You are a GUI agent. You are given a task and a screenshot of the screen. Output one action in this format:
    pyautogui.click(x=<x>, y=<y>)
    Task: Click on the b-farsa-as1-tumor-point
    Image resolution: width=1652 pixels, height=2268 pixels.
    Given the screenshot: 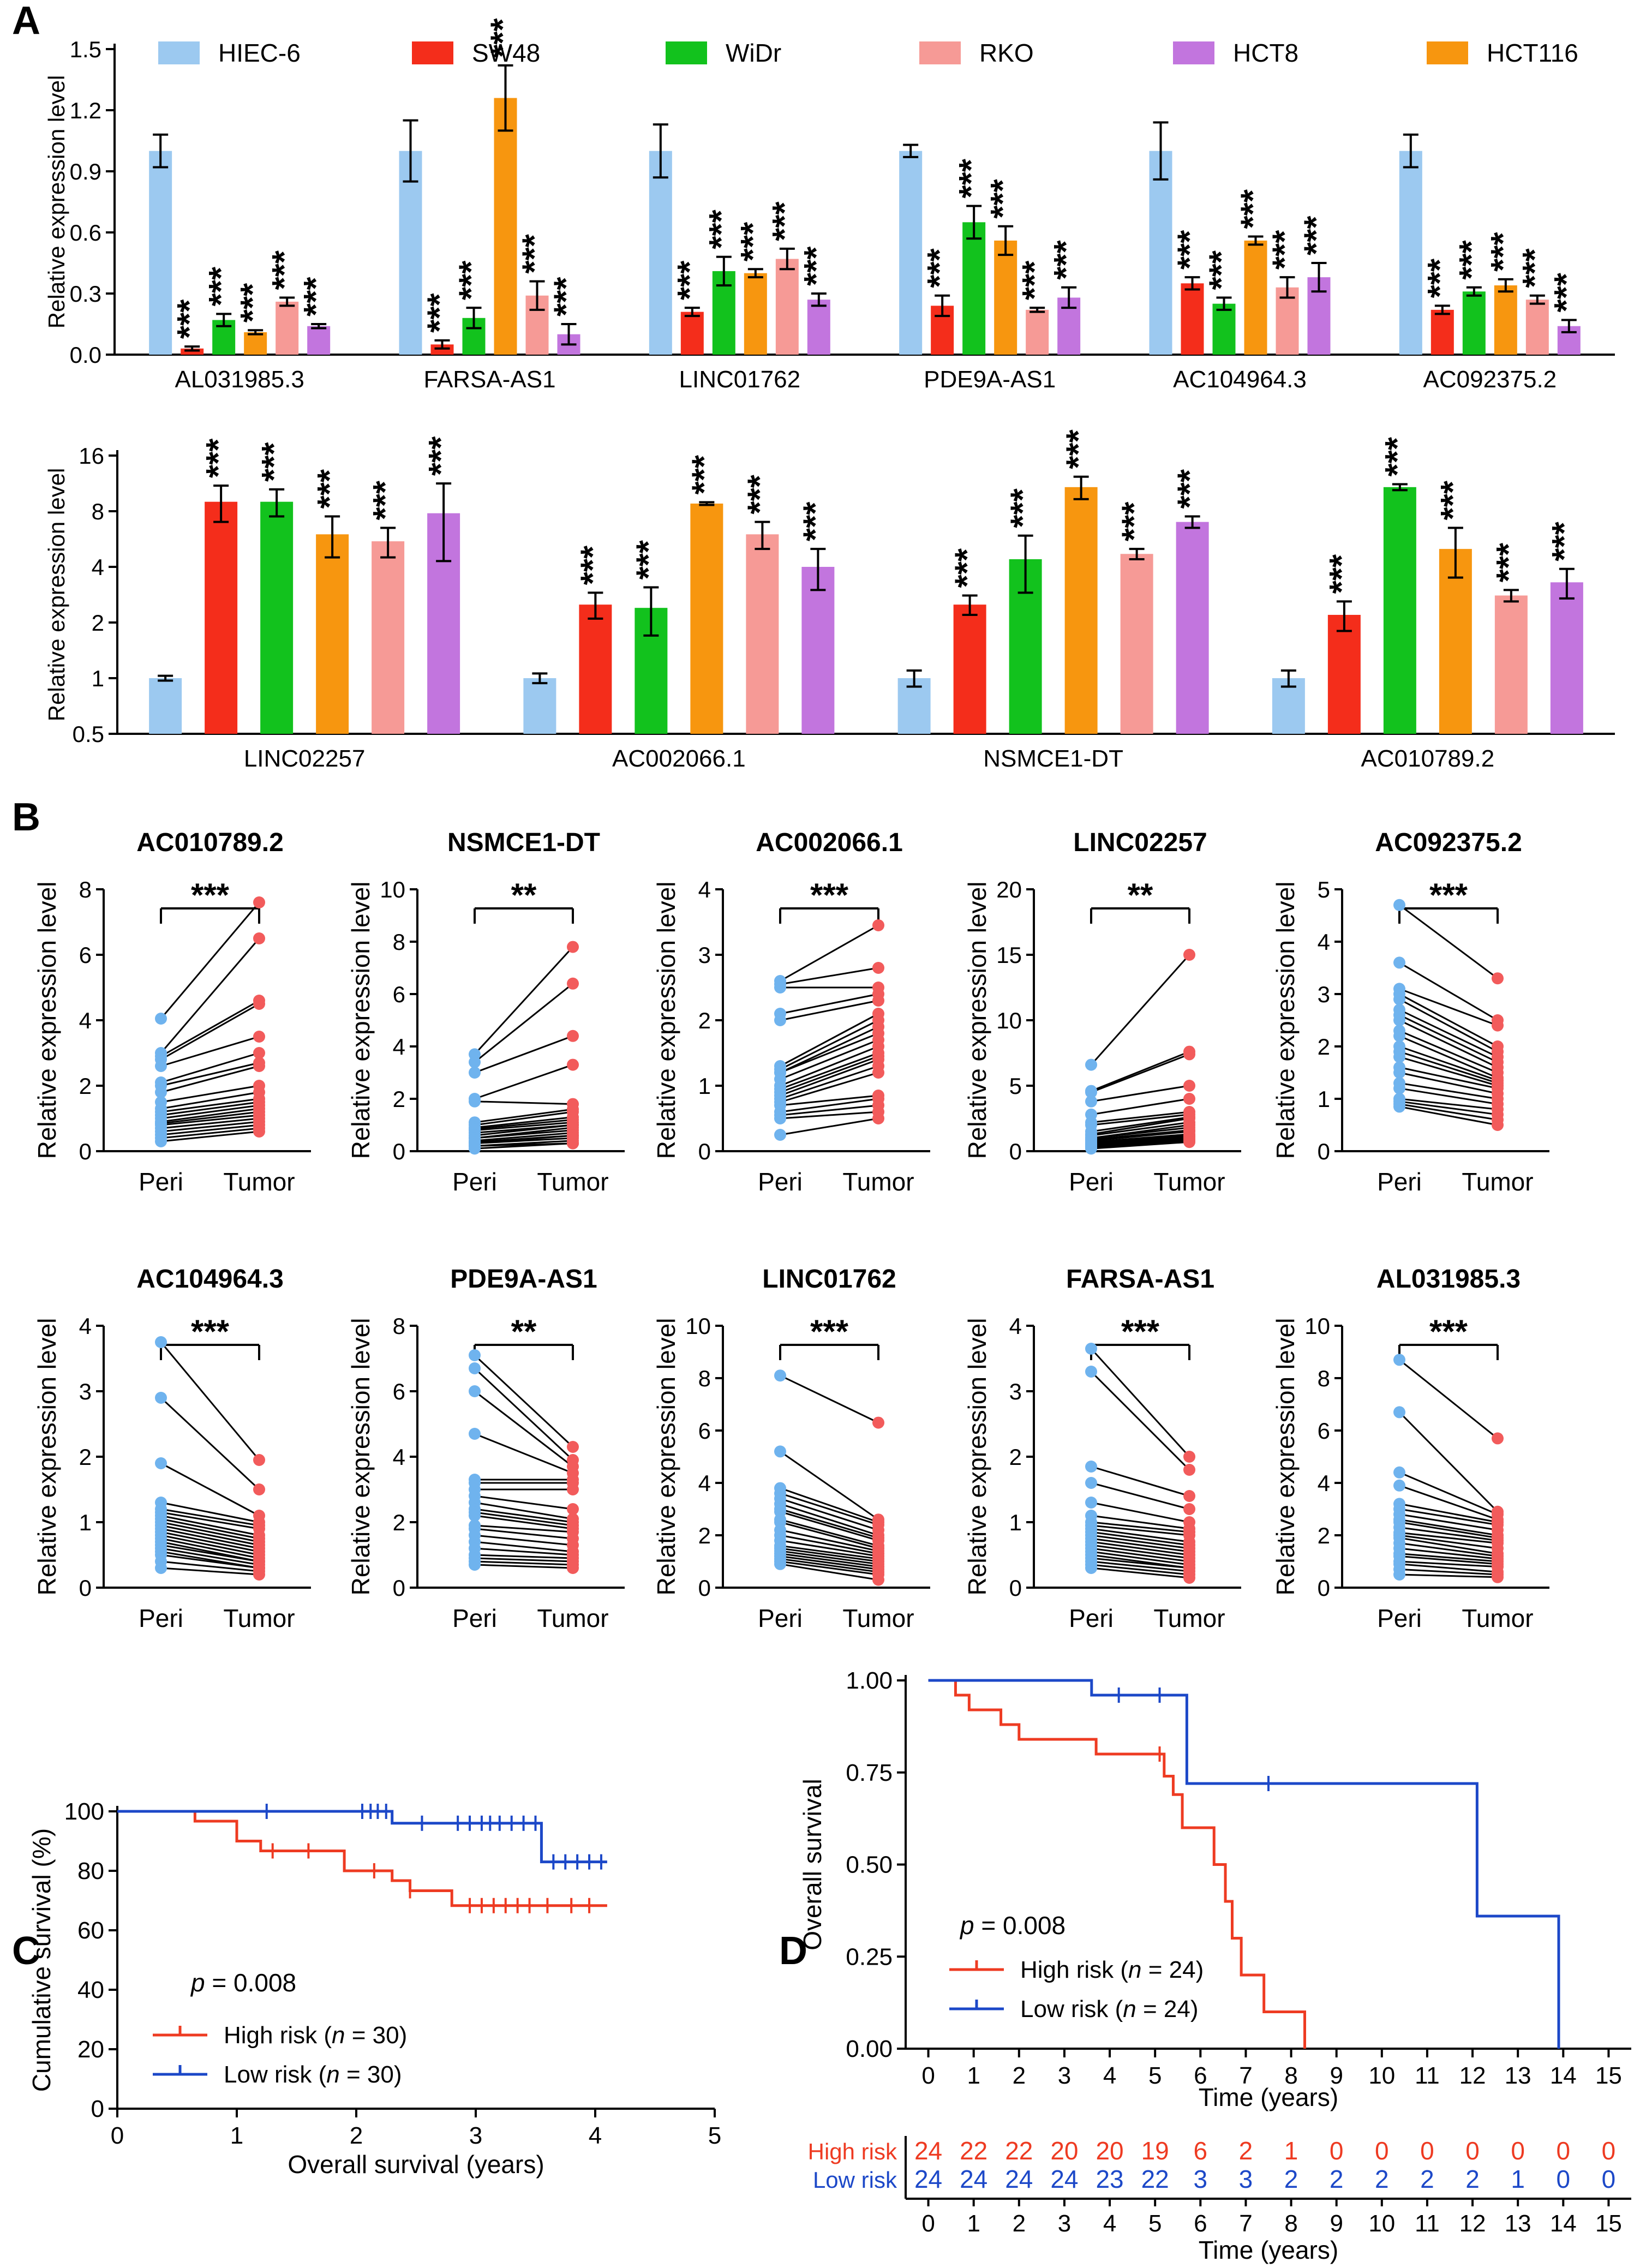 What is the action you would take?
    pyautogui.click(x=1189, y=1470)
    